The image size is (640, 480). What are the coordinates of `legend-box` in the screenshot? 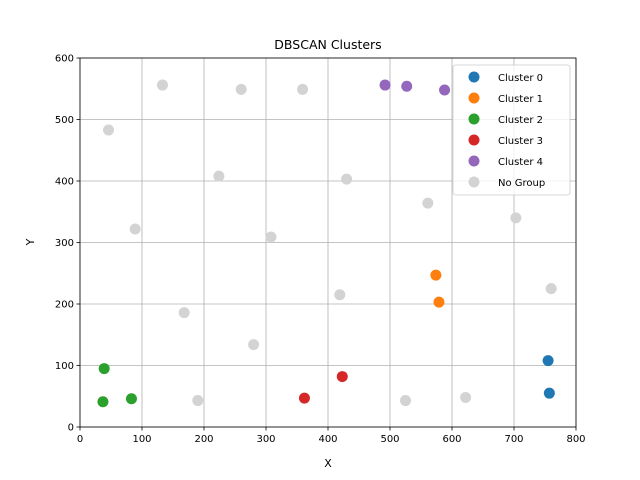 It's located at (511, 130).